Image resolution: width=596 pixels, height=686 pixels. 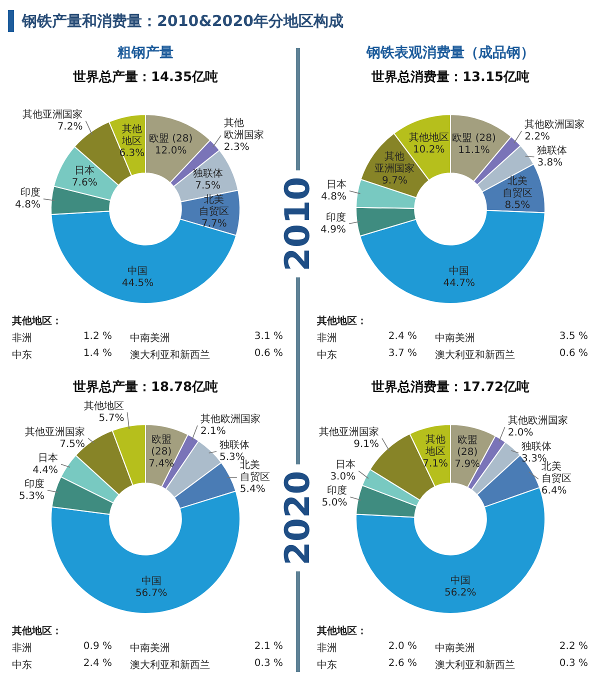 What do you see at coordinates (467, 464) in the screenshot?
I see `data-label: 7.9%` at bounding box center [467, 464].